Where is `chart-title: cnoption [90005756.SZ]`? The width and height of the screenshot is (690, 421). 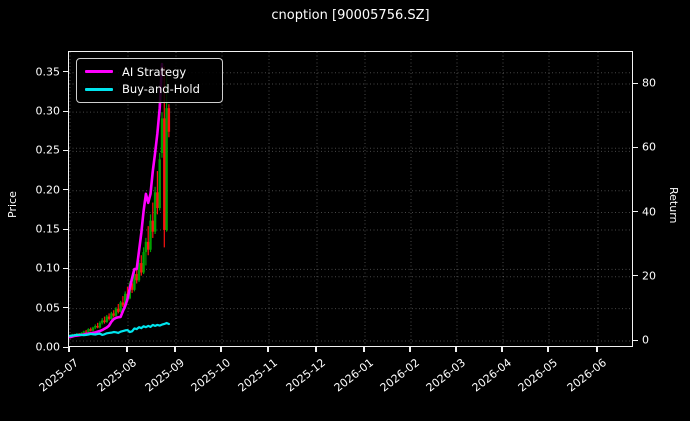 chart-title: cnoption [90005756.SZ] is located at coordinates (350, 15).